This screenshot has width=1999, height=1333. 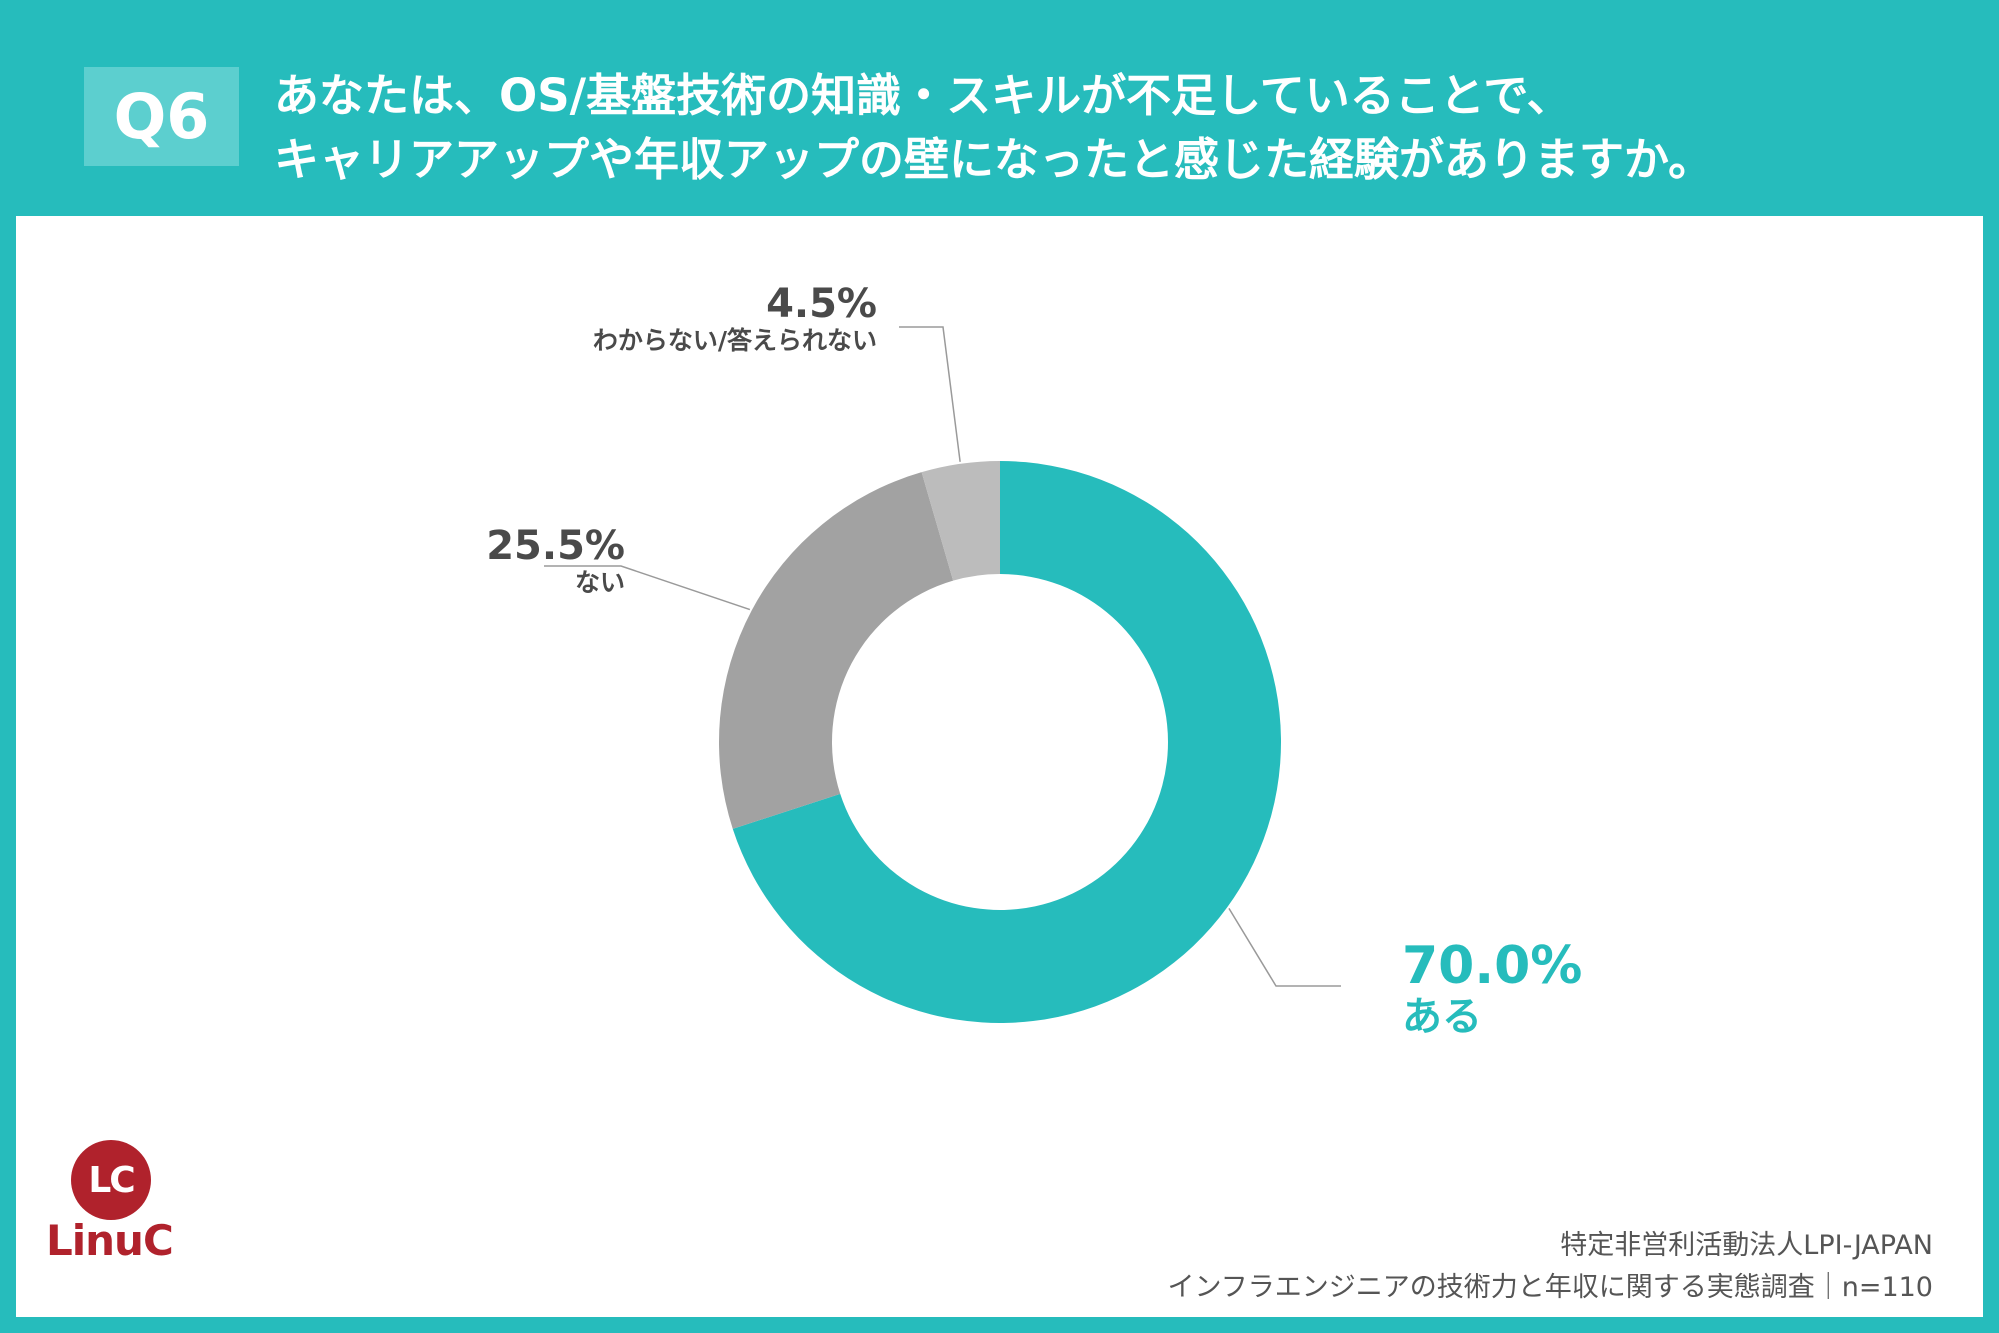 I want to click on source-survey: インフラエンジニアの技術力と年収に関する実態調査｜n=110, so click(x=1550, y=1287).